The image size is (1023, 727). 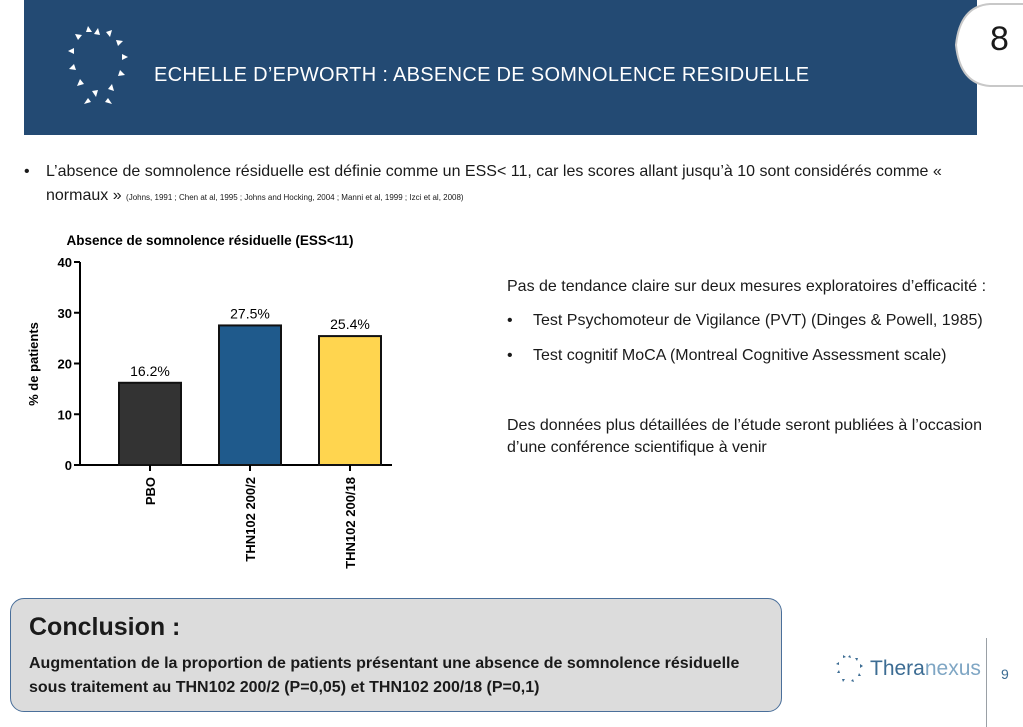 I want to click on y-tick-label: 30, so click(x=65, y=313).